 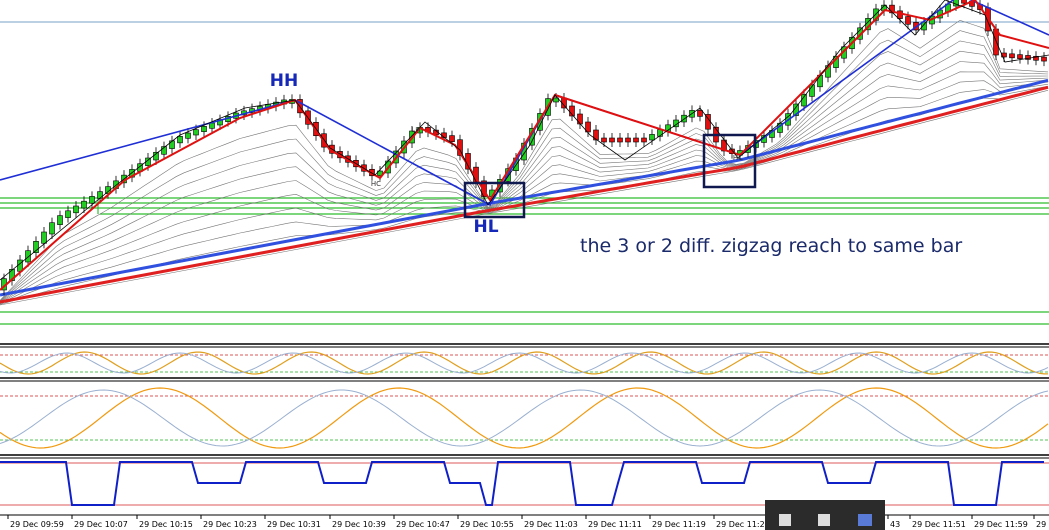 What do you see at coordinates (551, 524) in the screenshot?
I see `time-label: 29 Dec 11:03` at bounding box center [551, 524].